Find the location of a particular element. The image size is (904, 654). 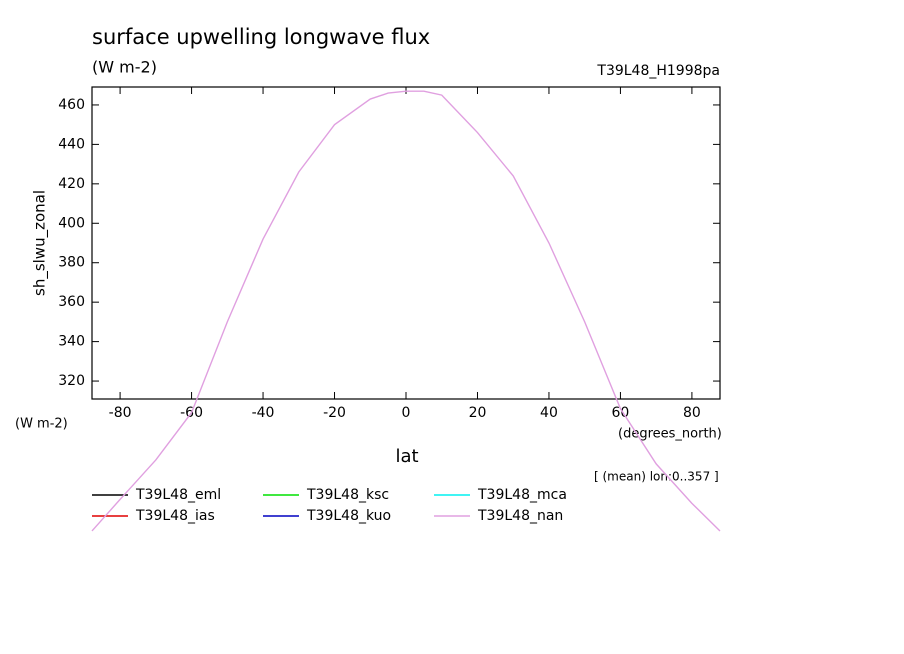

y-tick-label: 340 is located at coordinates (71, 342).